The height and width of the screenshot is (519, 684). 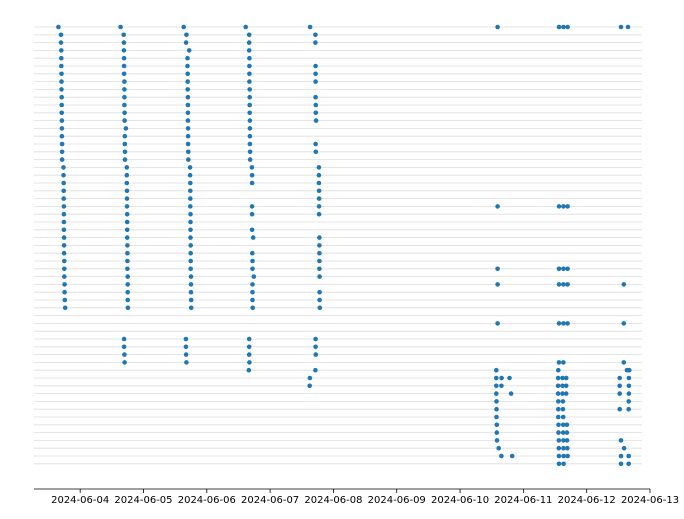 I want to click on x-tick-label: 2024-06-11, so click(x=523, y=500).